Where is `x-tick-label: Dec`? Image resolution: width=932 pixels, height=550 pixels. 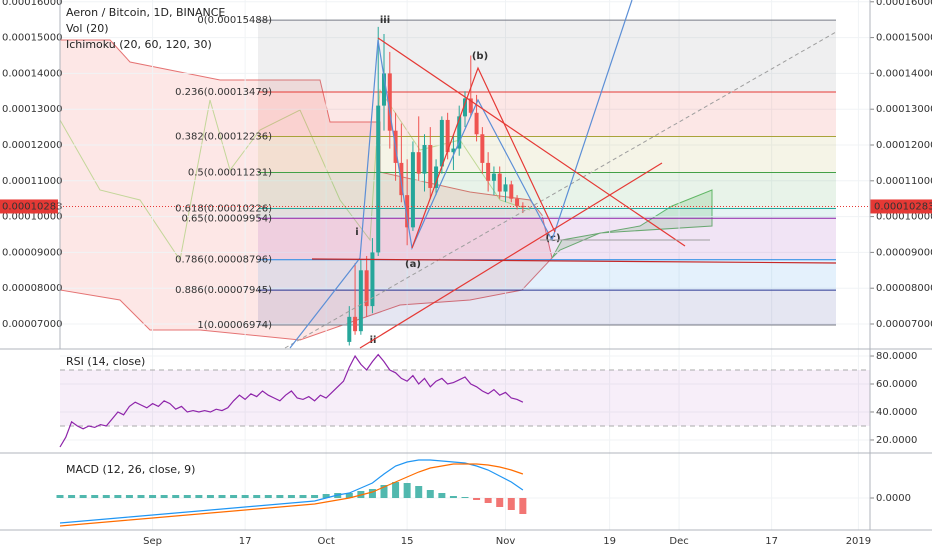 x-tick-label: Dec is located at coordinates (678, 541).